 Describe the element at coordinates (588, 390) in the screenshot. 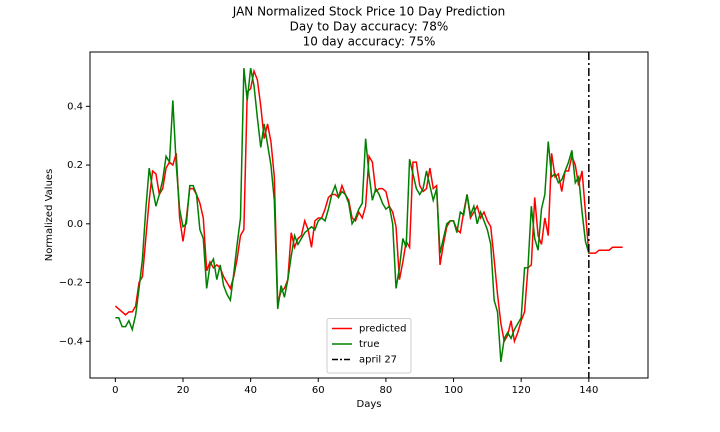

I see `x-tick-label: 140` at that location.